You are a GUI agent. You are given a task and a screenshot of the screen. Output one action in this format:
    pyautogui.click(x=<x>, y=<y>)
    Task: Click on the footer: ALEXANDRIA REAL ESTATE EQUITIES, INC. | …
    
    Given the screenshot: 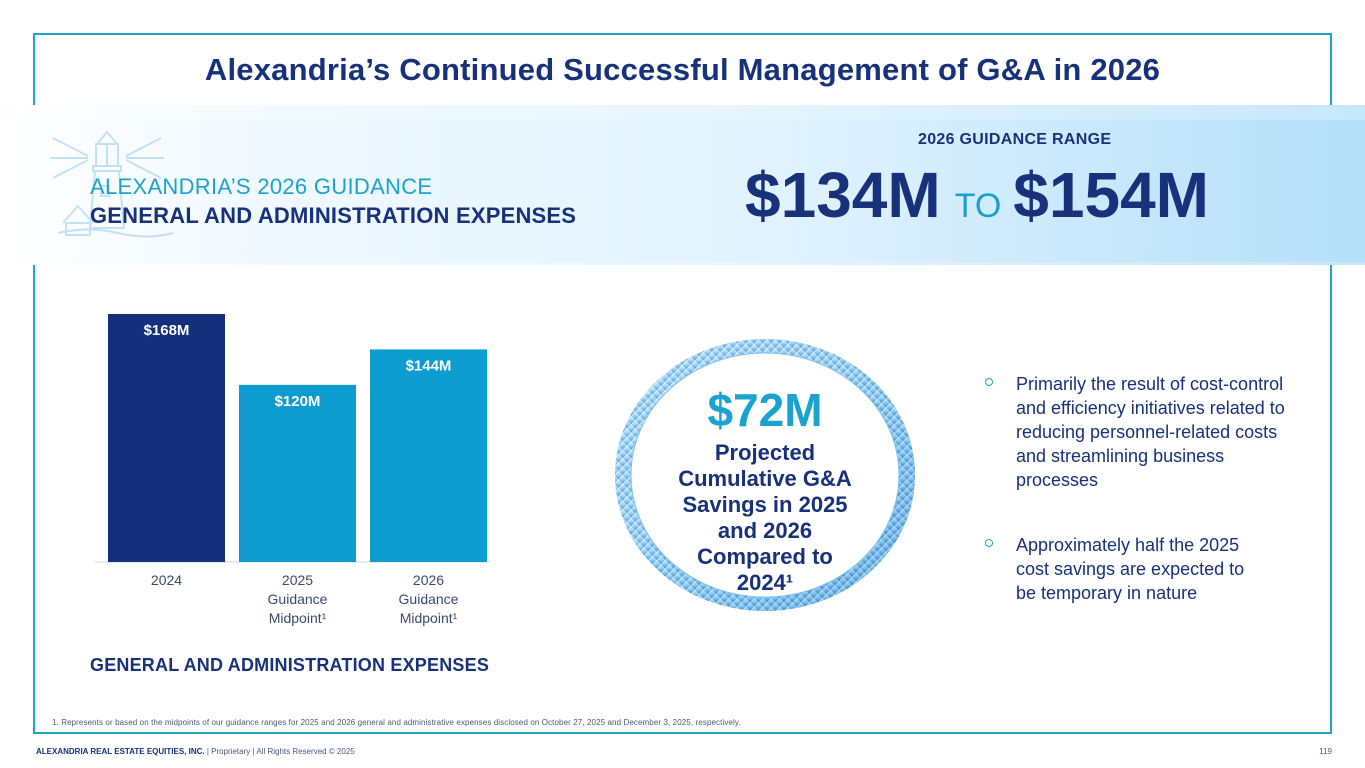 What is the action you would take?
    pyautogui.click(x=195, y=751)
    